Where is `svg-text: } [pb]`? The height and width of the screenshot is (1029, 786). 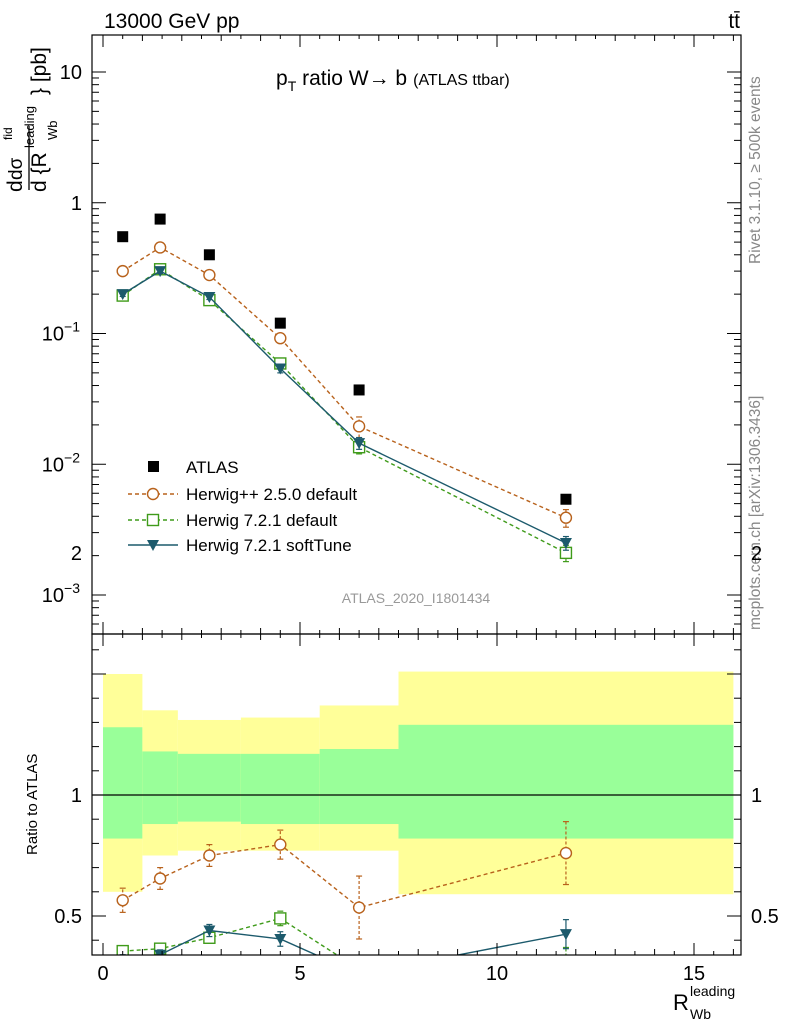
svg-text: } [pb] is located at coordinates (39, 71).